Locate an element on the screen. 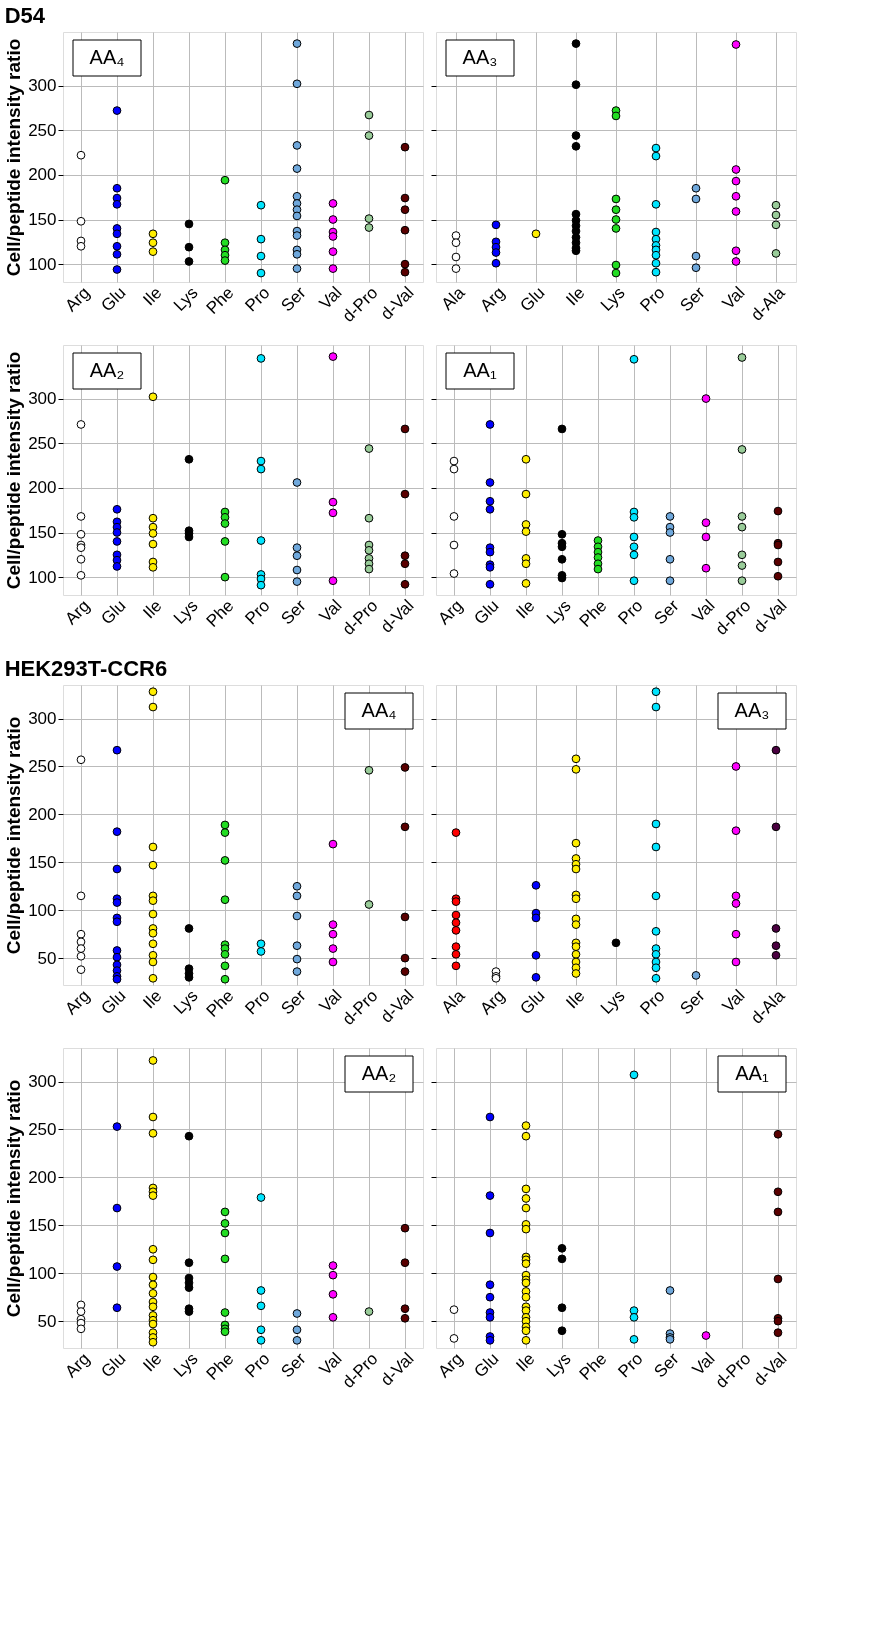 Image resolution: width=893 pixels, height=1649 pixels. chart-title: HEK293T-CCR6 is located at coordinates (86, 668).